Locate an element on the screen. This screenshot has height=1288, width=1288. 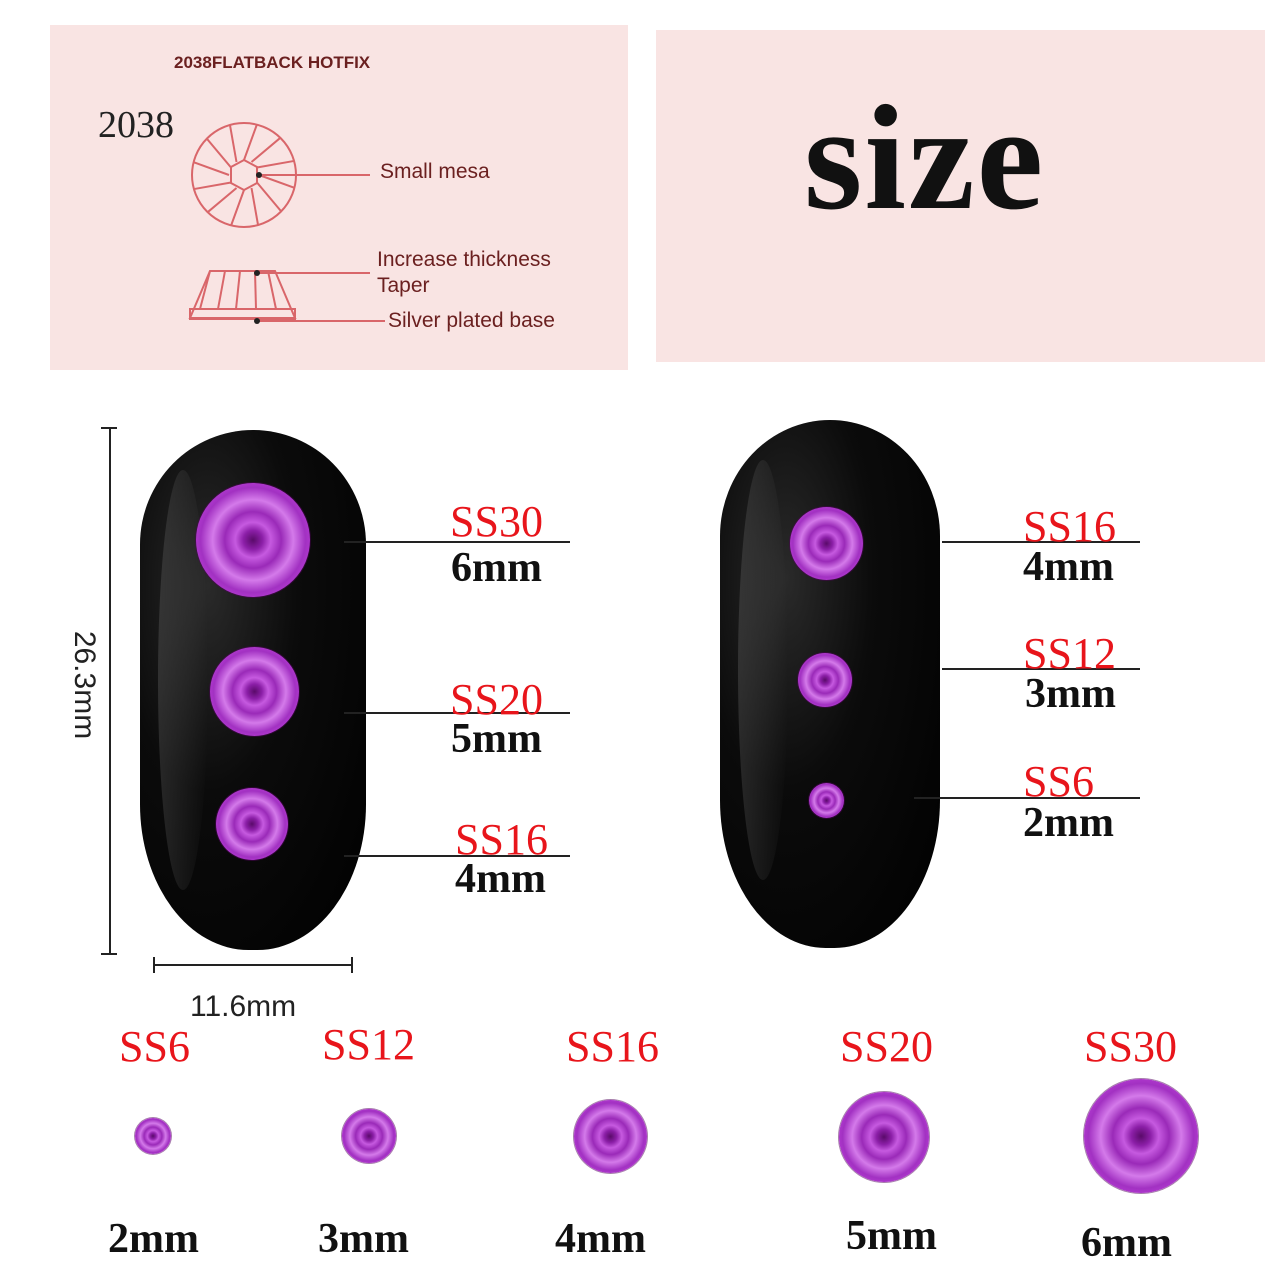
left-size-1: 6mm is located at coordinates (496, 568).